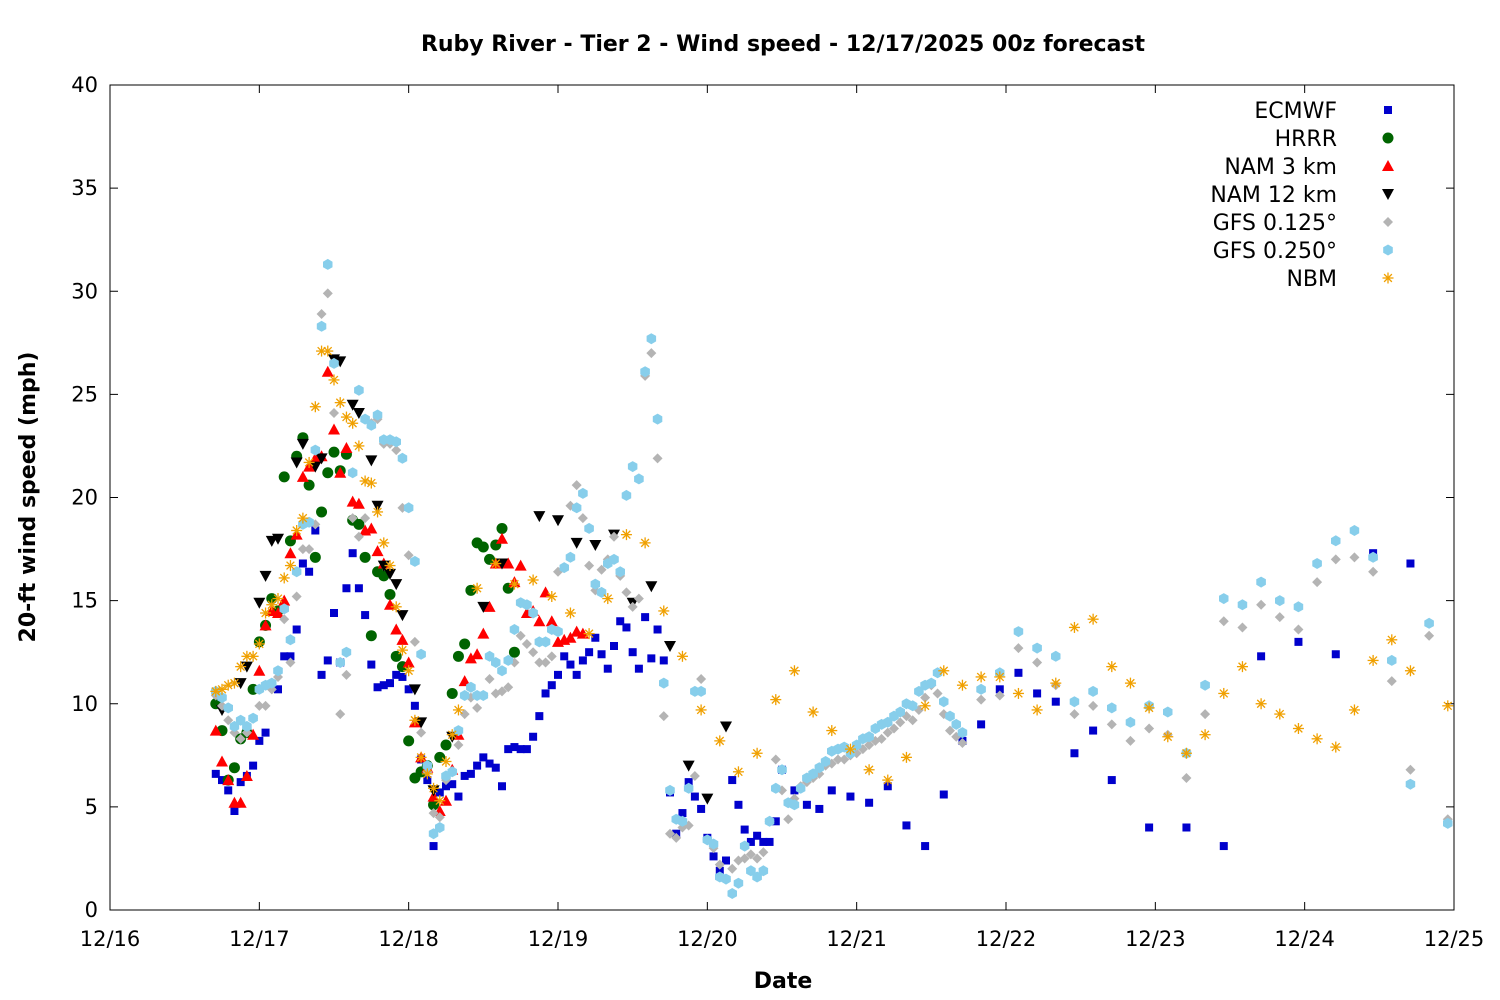 This screenshot has height=1000, width=1500. Describe the element at coordinates (1295, 111) in the screenshot. I see `legend-label: ECMWF` at that location.